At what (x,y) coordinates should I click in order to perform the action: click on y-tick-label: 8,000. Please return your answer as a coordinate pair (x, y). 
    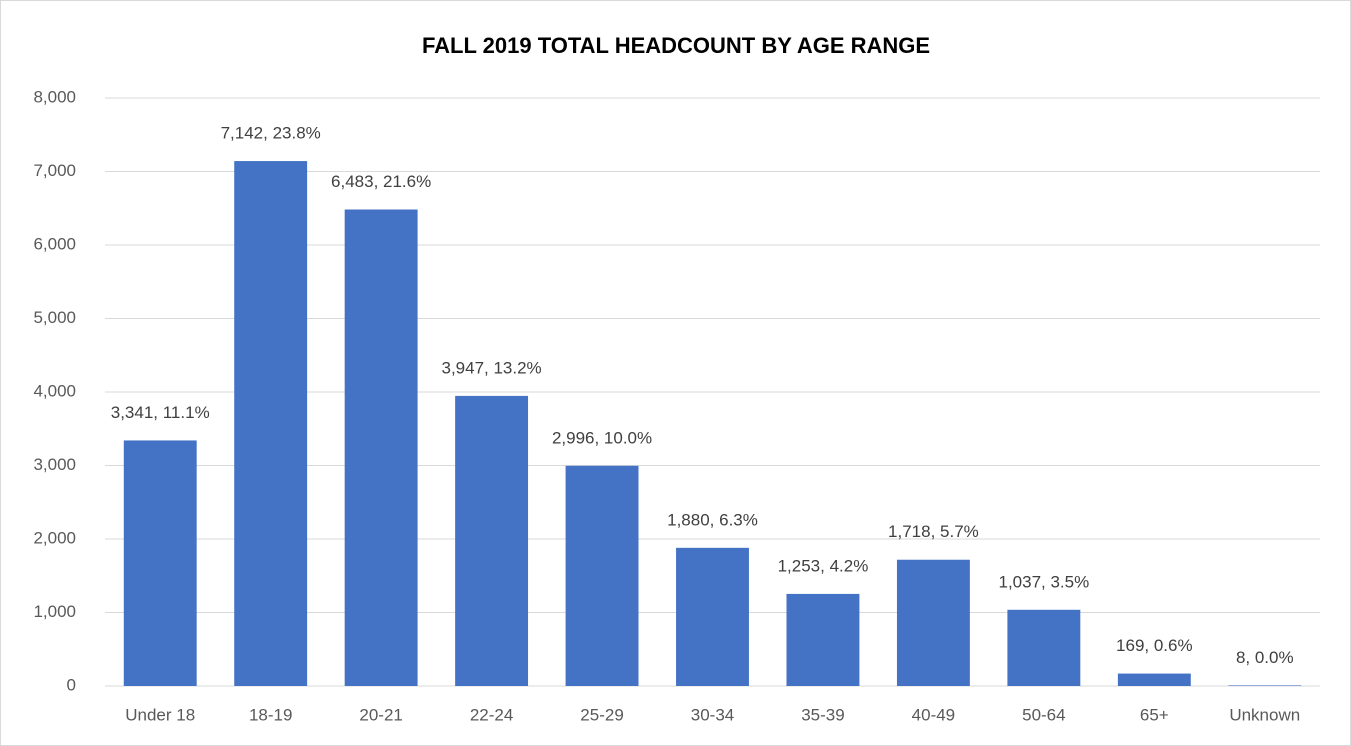
    Looking at the image, I should click on (54, 96).